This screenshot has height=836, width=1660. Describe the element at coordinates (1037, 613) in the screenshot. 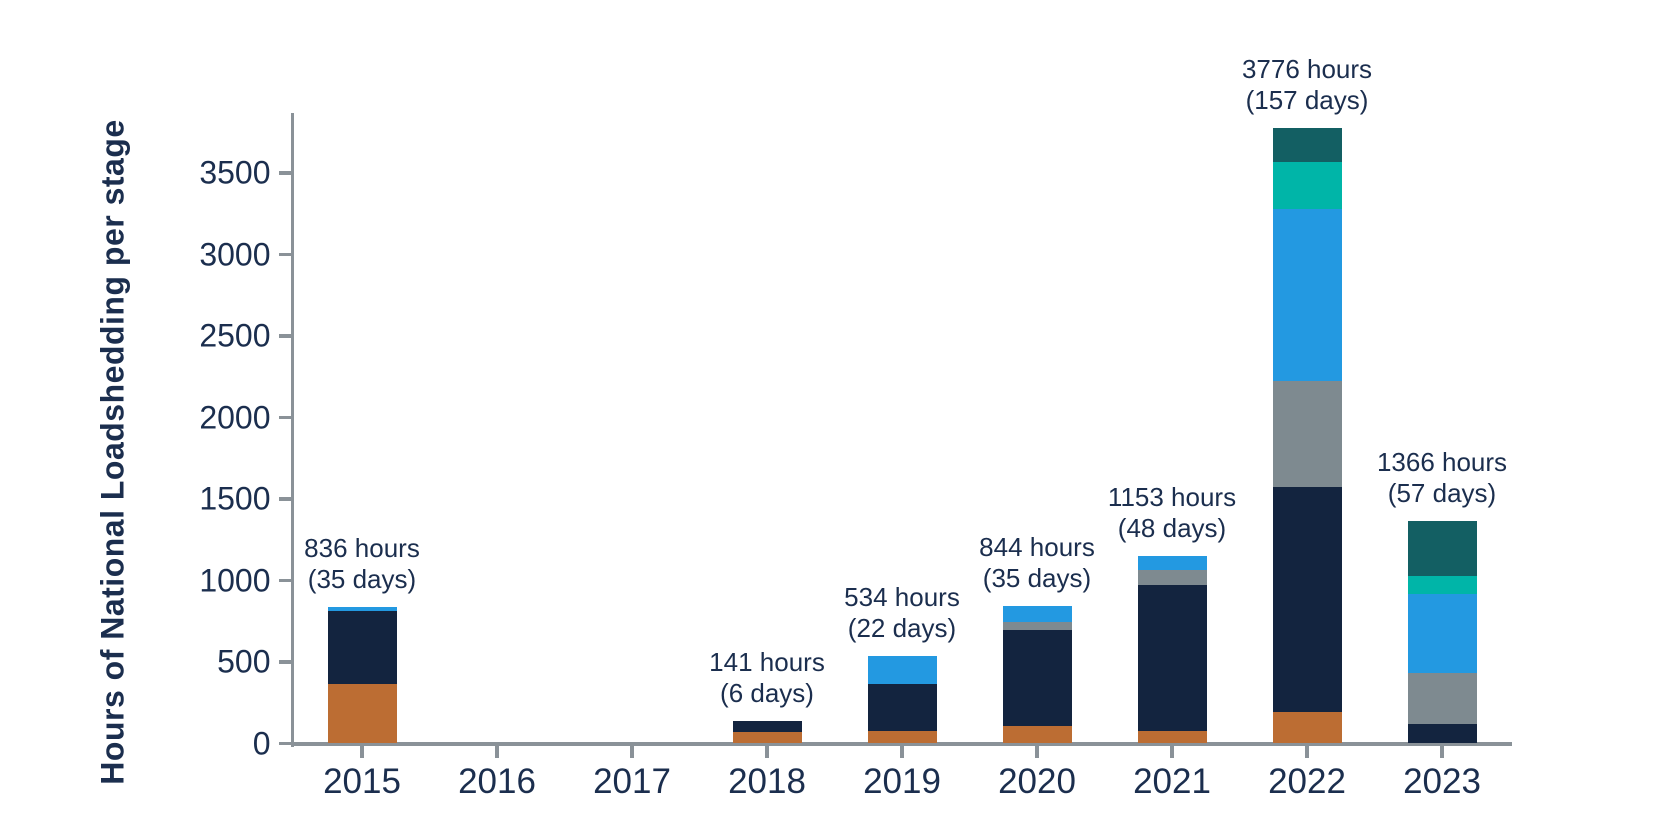

I see `bar-2020-segment-blue` at that location.